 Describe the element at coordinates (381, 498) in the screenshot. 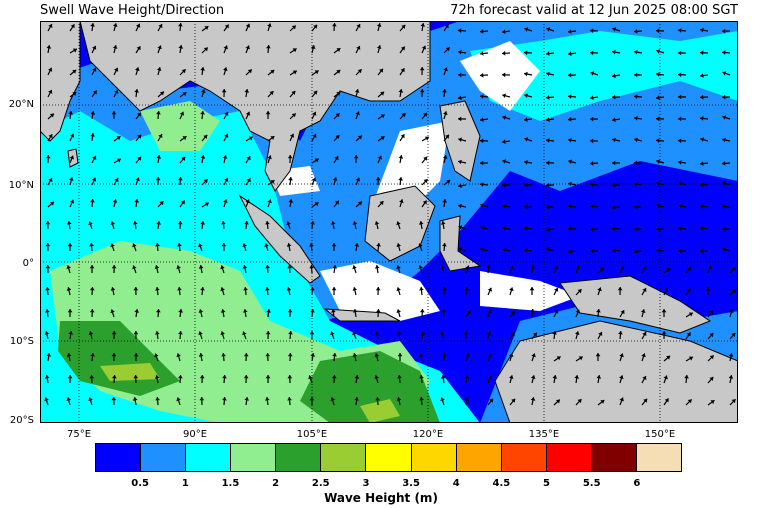

I see `legend-title: Wave Height (m)` at that location.